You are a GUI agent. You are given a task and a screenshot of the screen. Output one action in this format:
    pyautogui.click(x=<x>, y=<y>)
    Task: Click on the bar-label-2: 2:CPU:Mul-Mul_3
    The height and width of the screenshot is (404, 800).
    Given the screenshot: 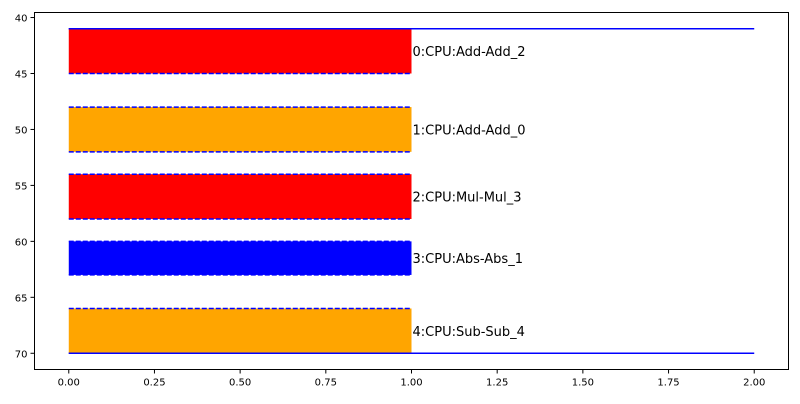 What is the action you would take?
    pyautogui.click(x=467, y=198)
    